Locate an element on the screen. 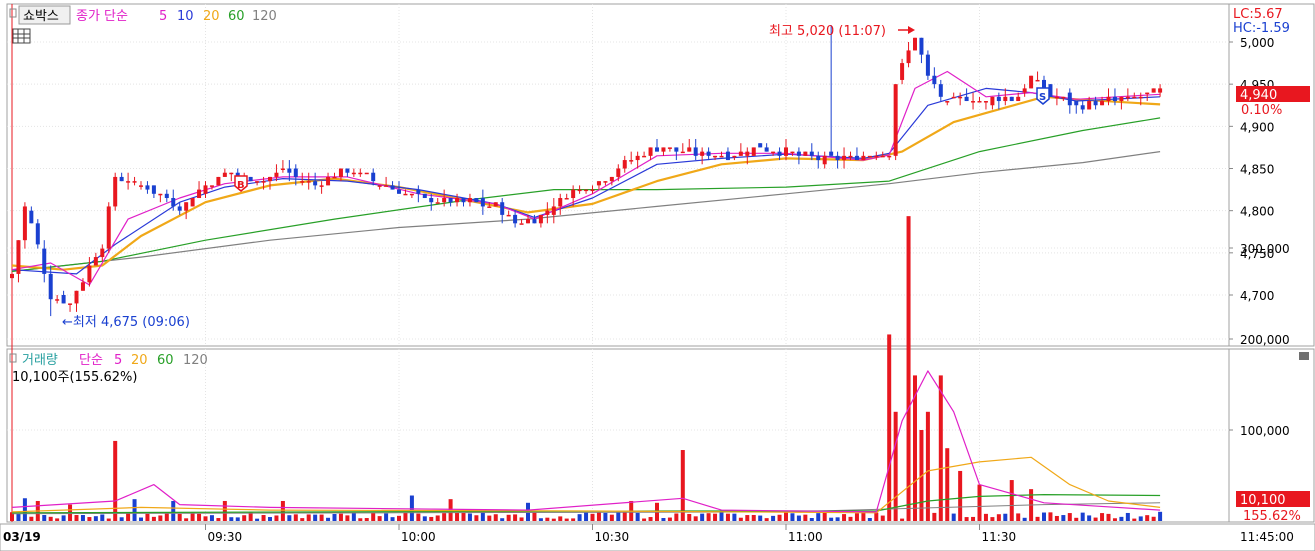 This screenshot has height=551, width=1315. time-tick-label: 03/19 is located at coordinates (22, 537).